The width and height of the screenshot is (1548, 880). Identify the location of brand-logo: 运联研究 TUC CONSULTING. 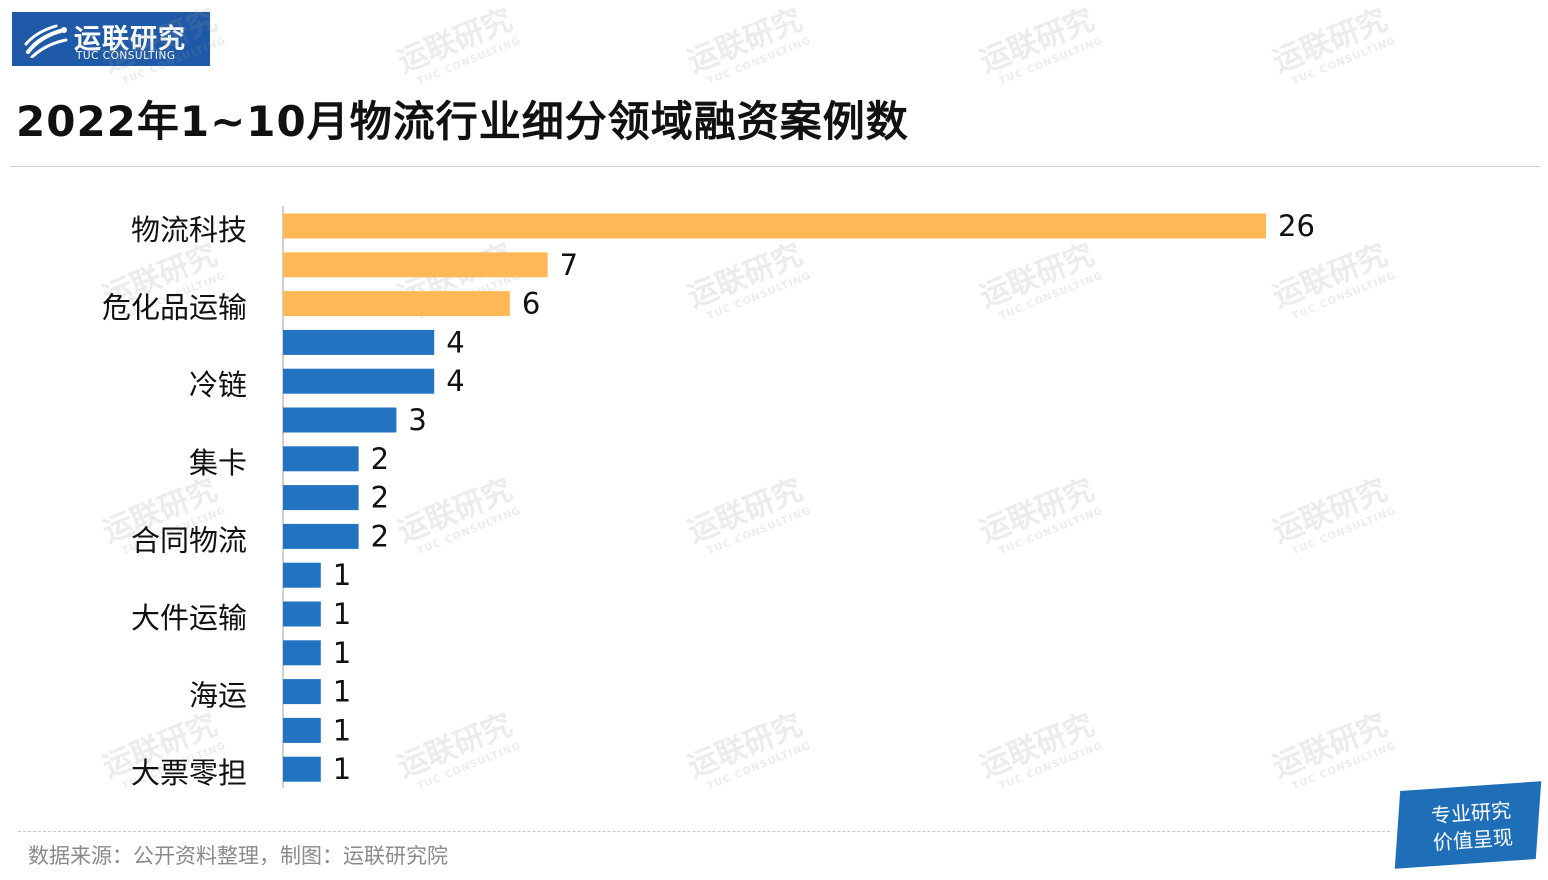
(111, 39).